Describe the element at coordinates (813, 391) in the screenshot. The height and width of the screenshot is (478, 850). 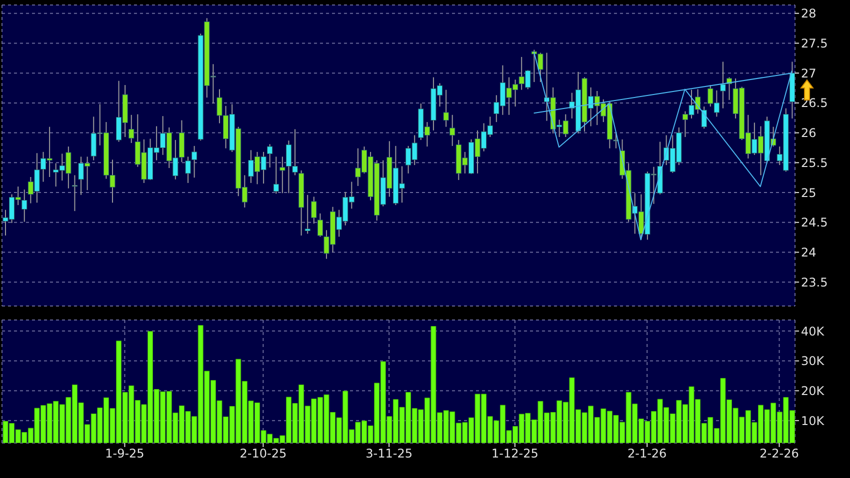
I see `y-tick-label: 20K` at that location.